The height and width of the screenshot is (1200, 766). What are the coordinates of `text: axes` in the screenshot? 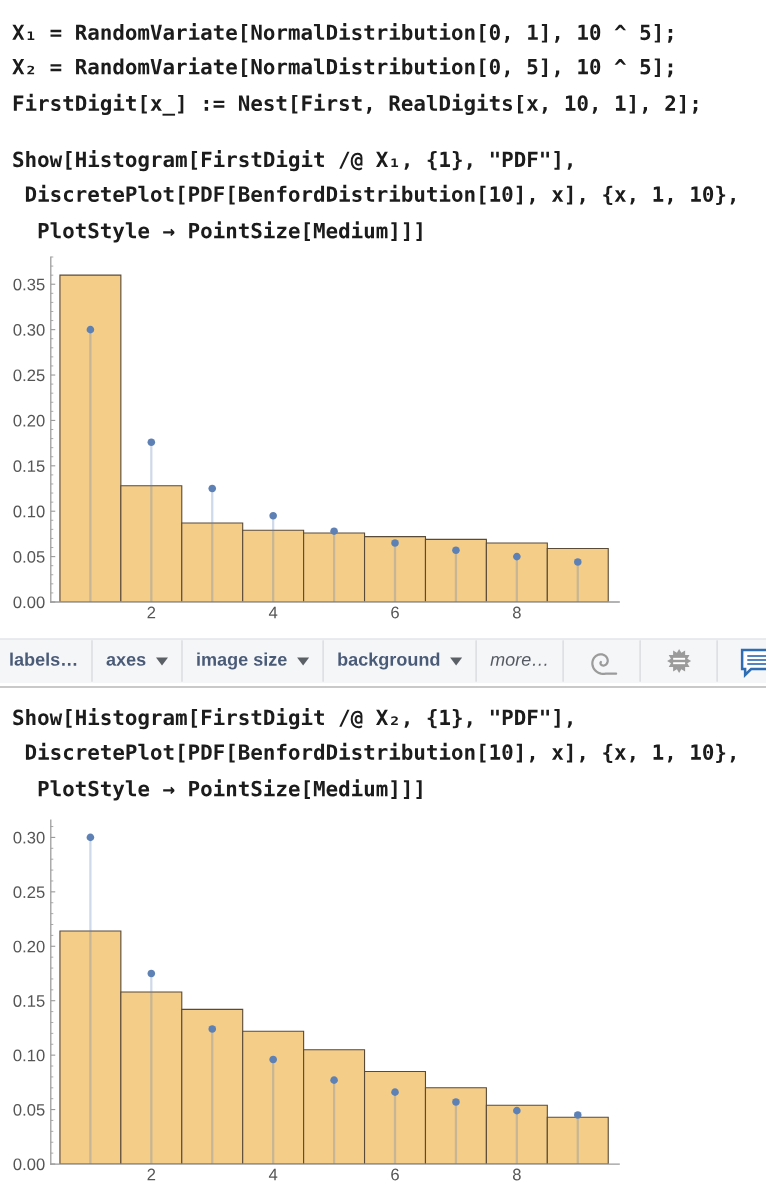 It's located at (126, 660).